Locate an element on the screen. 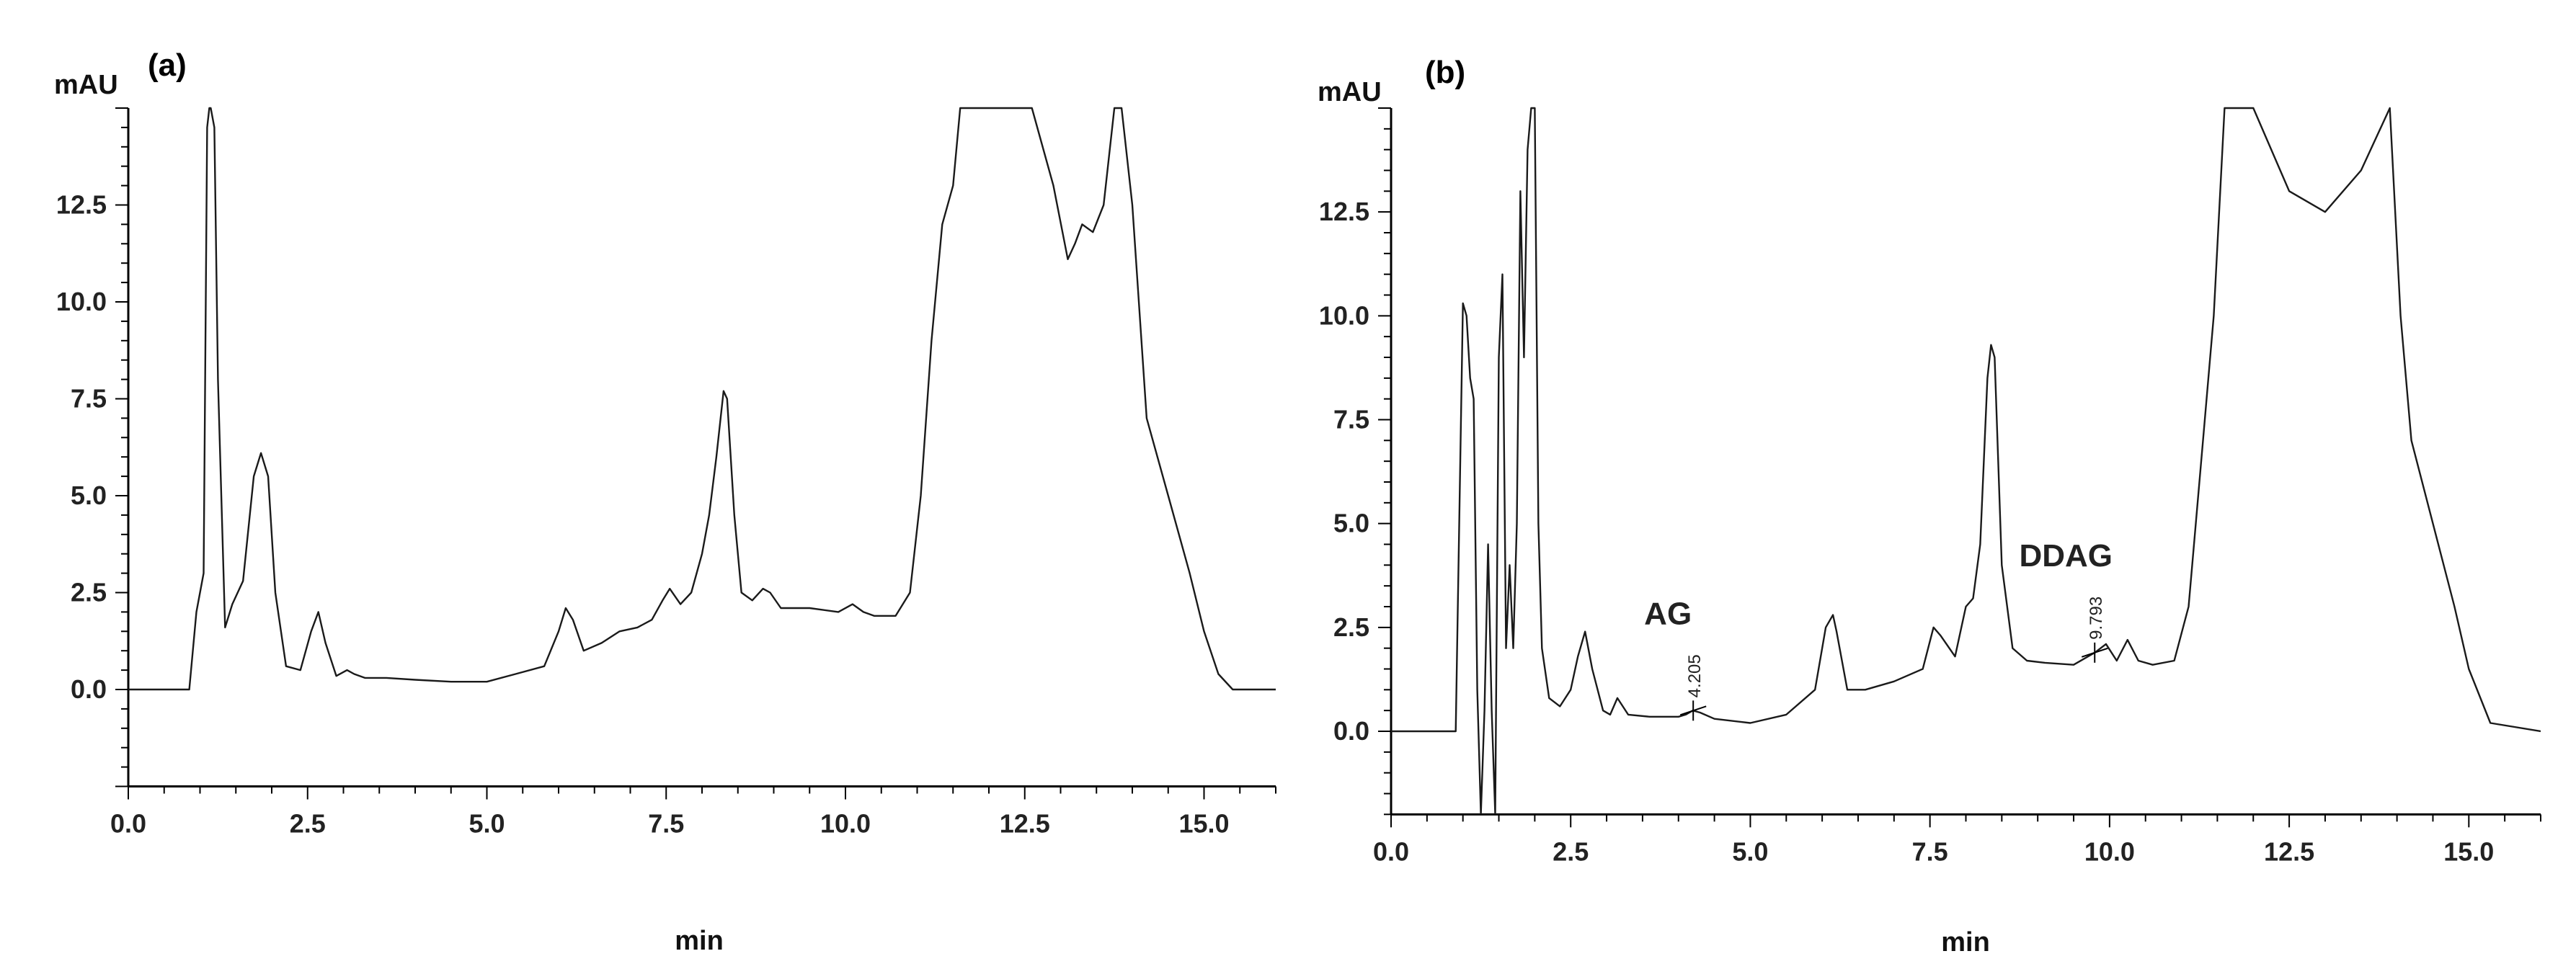  peak-label: AG is located at coordinates (1668, 613).